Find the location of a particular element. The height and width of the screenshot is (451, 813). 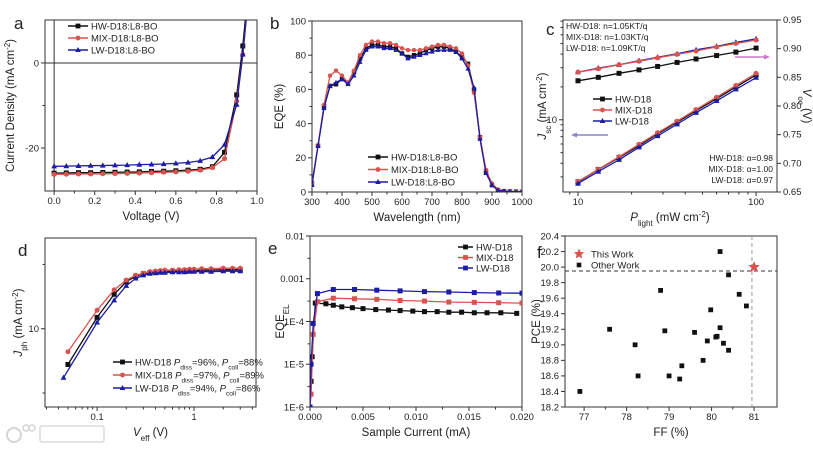

legend-item: MIX-D18:L8-BO is located at coordinates (113, 38).